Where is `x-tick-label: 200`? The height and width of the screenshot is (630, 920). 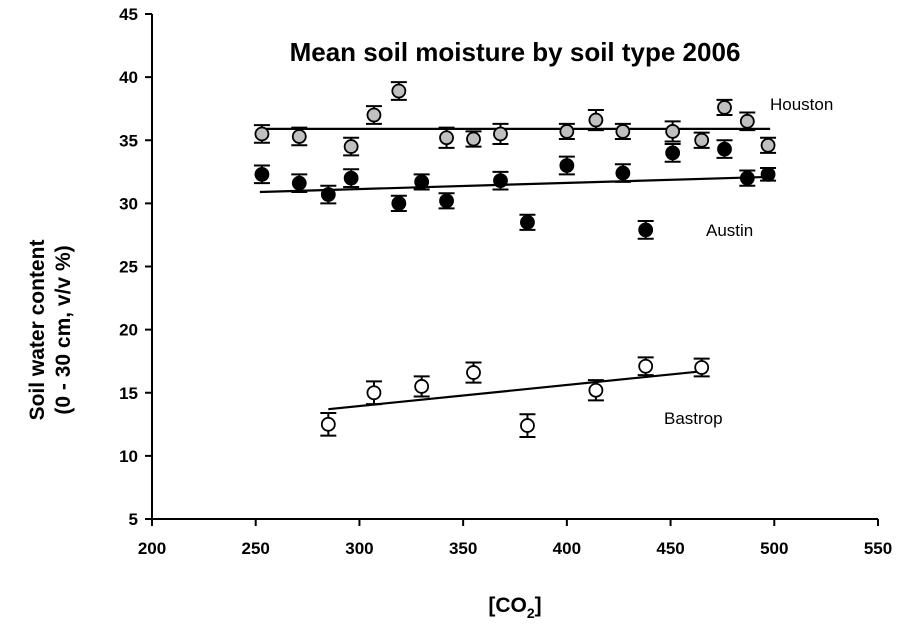 x-tick-label: 200 is located at coordinates (152, 548).